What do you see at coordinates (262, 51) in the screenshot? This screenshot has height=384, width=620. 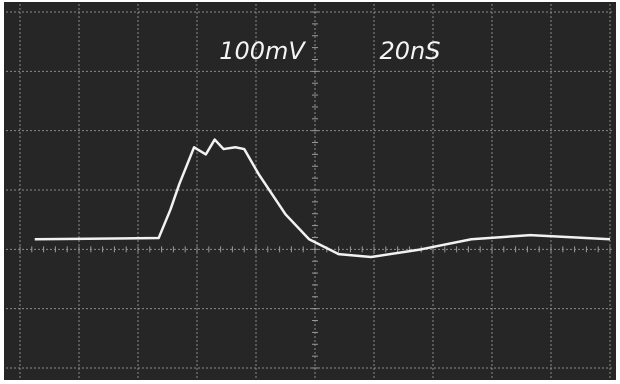 I see `volts-per-div: 100mV` at bounding box center [262, 51].